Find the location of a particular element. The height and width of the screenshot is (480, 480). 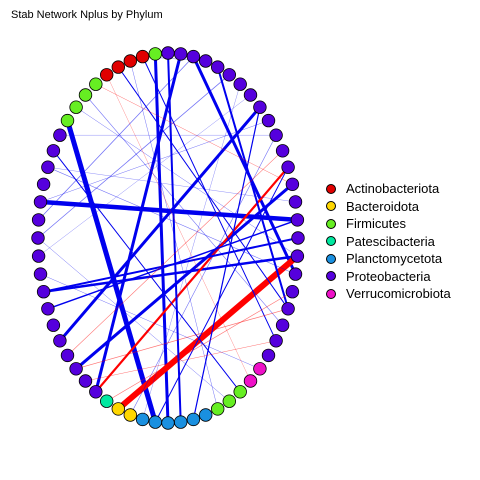

legend-item-bacteroidota: Bacteroidota is located at coordinates (388, 207).